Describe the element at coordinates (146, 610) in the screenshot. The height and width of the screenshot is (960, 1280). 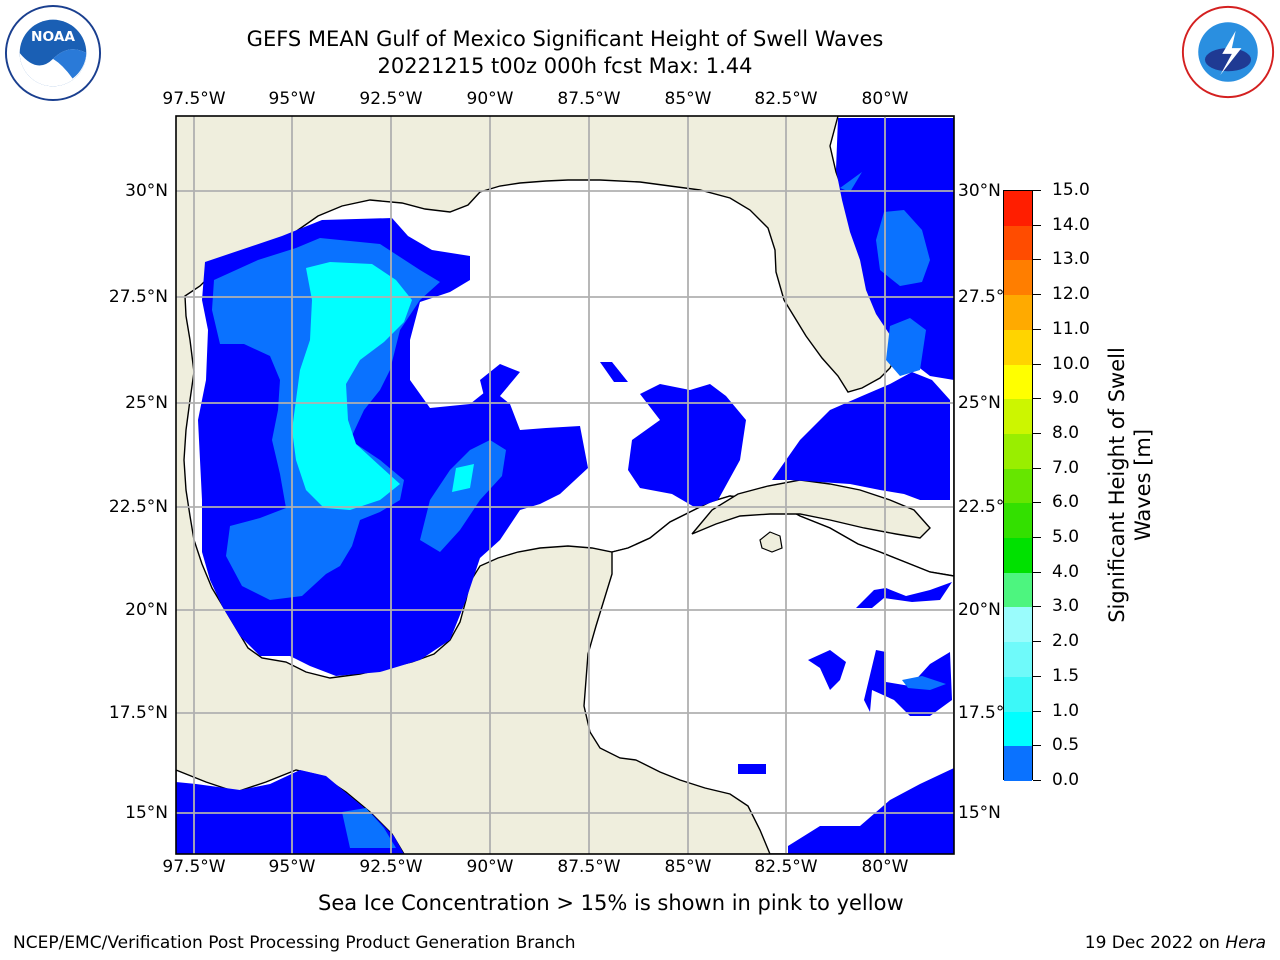
I see `lat-label-left: 20°N` at that location.